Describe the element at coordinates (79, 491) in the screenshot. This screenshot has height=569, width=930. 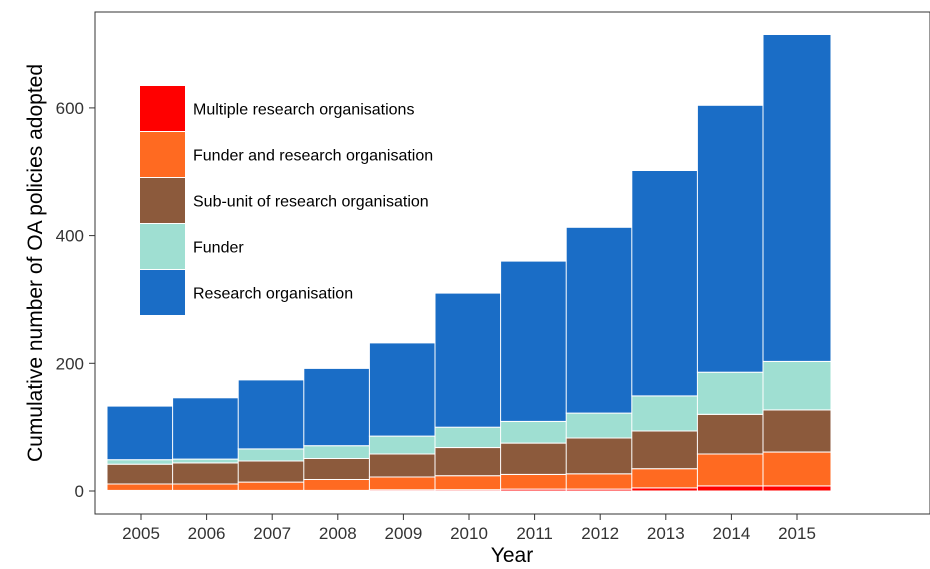
I see `y-tick-label: 0` at that location.